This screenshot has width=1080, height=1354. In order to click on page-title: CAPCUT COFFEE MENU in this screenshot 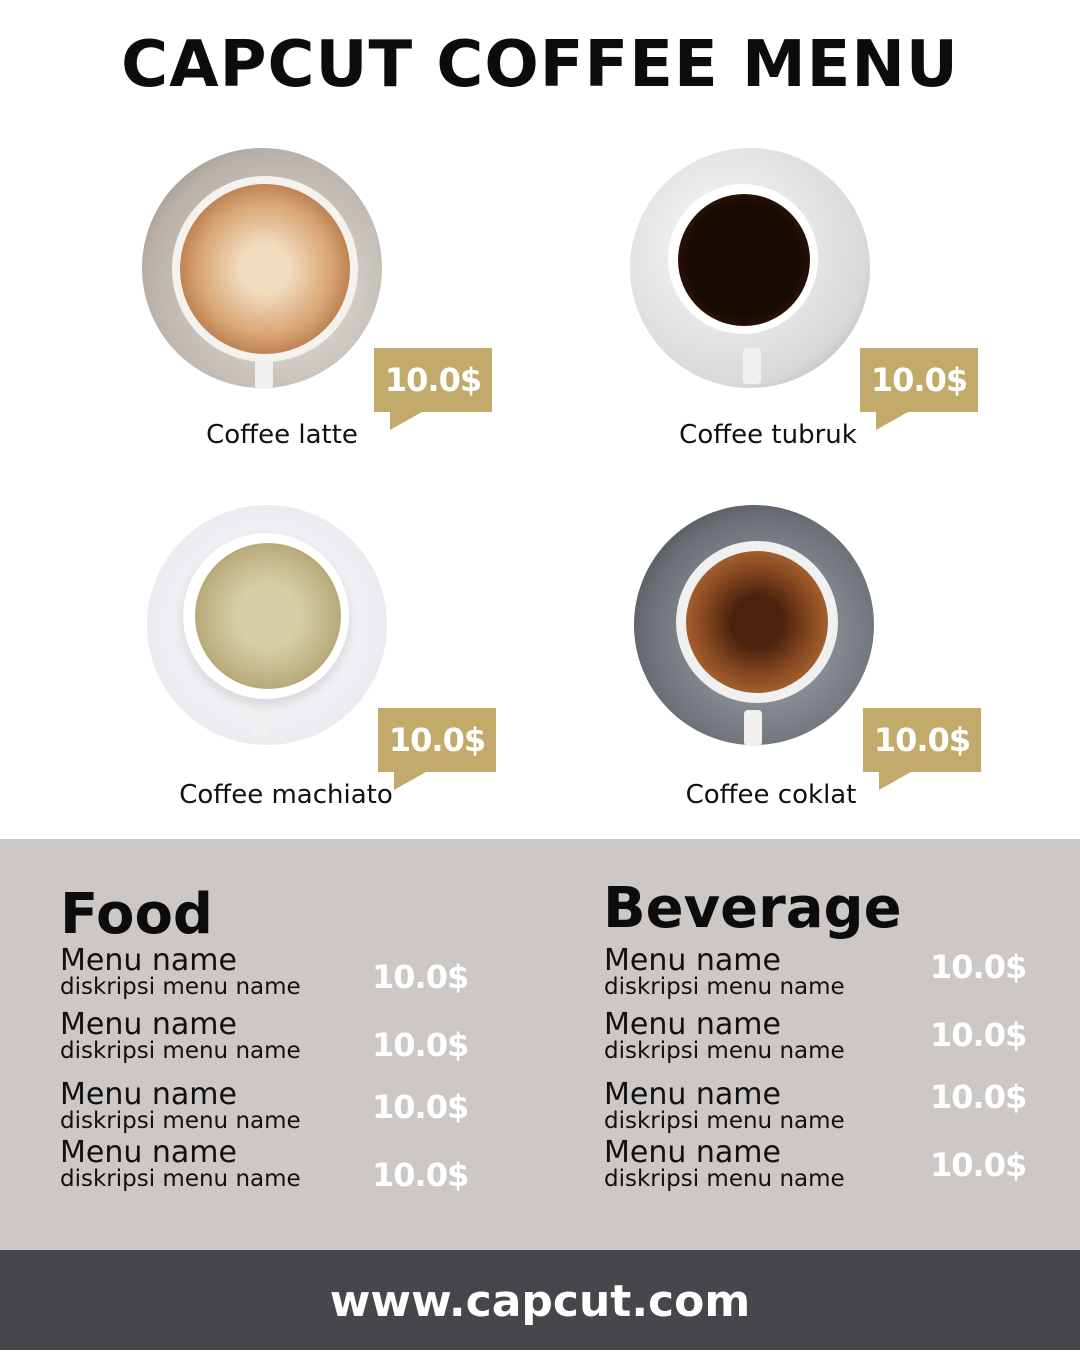, I will do `click(540, 65)`.